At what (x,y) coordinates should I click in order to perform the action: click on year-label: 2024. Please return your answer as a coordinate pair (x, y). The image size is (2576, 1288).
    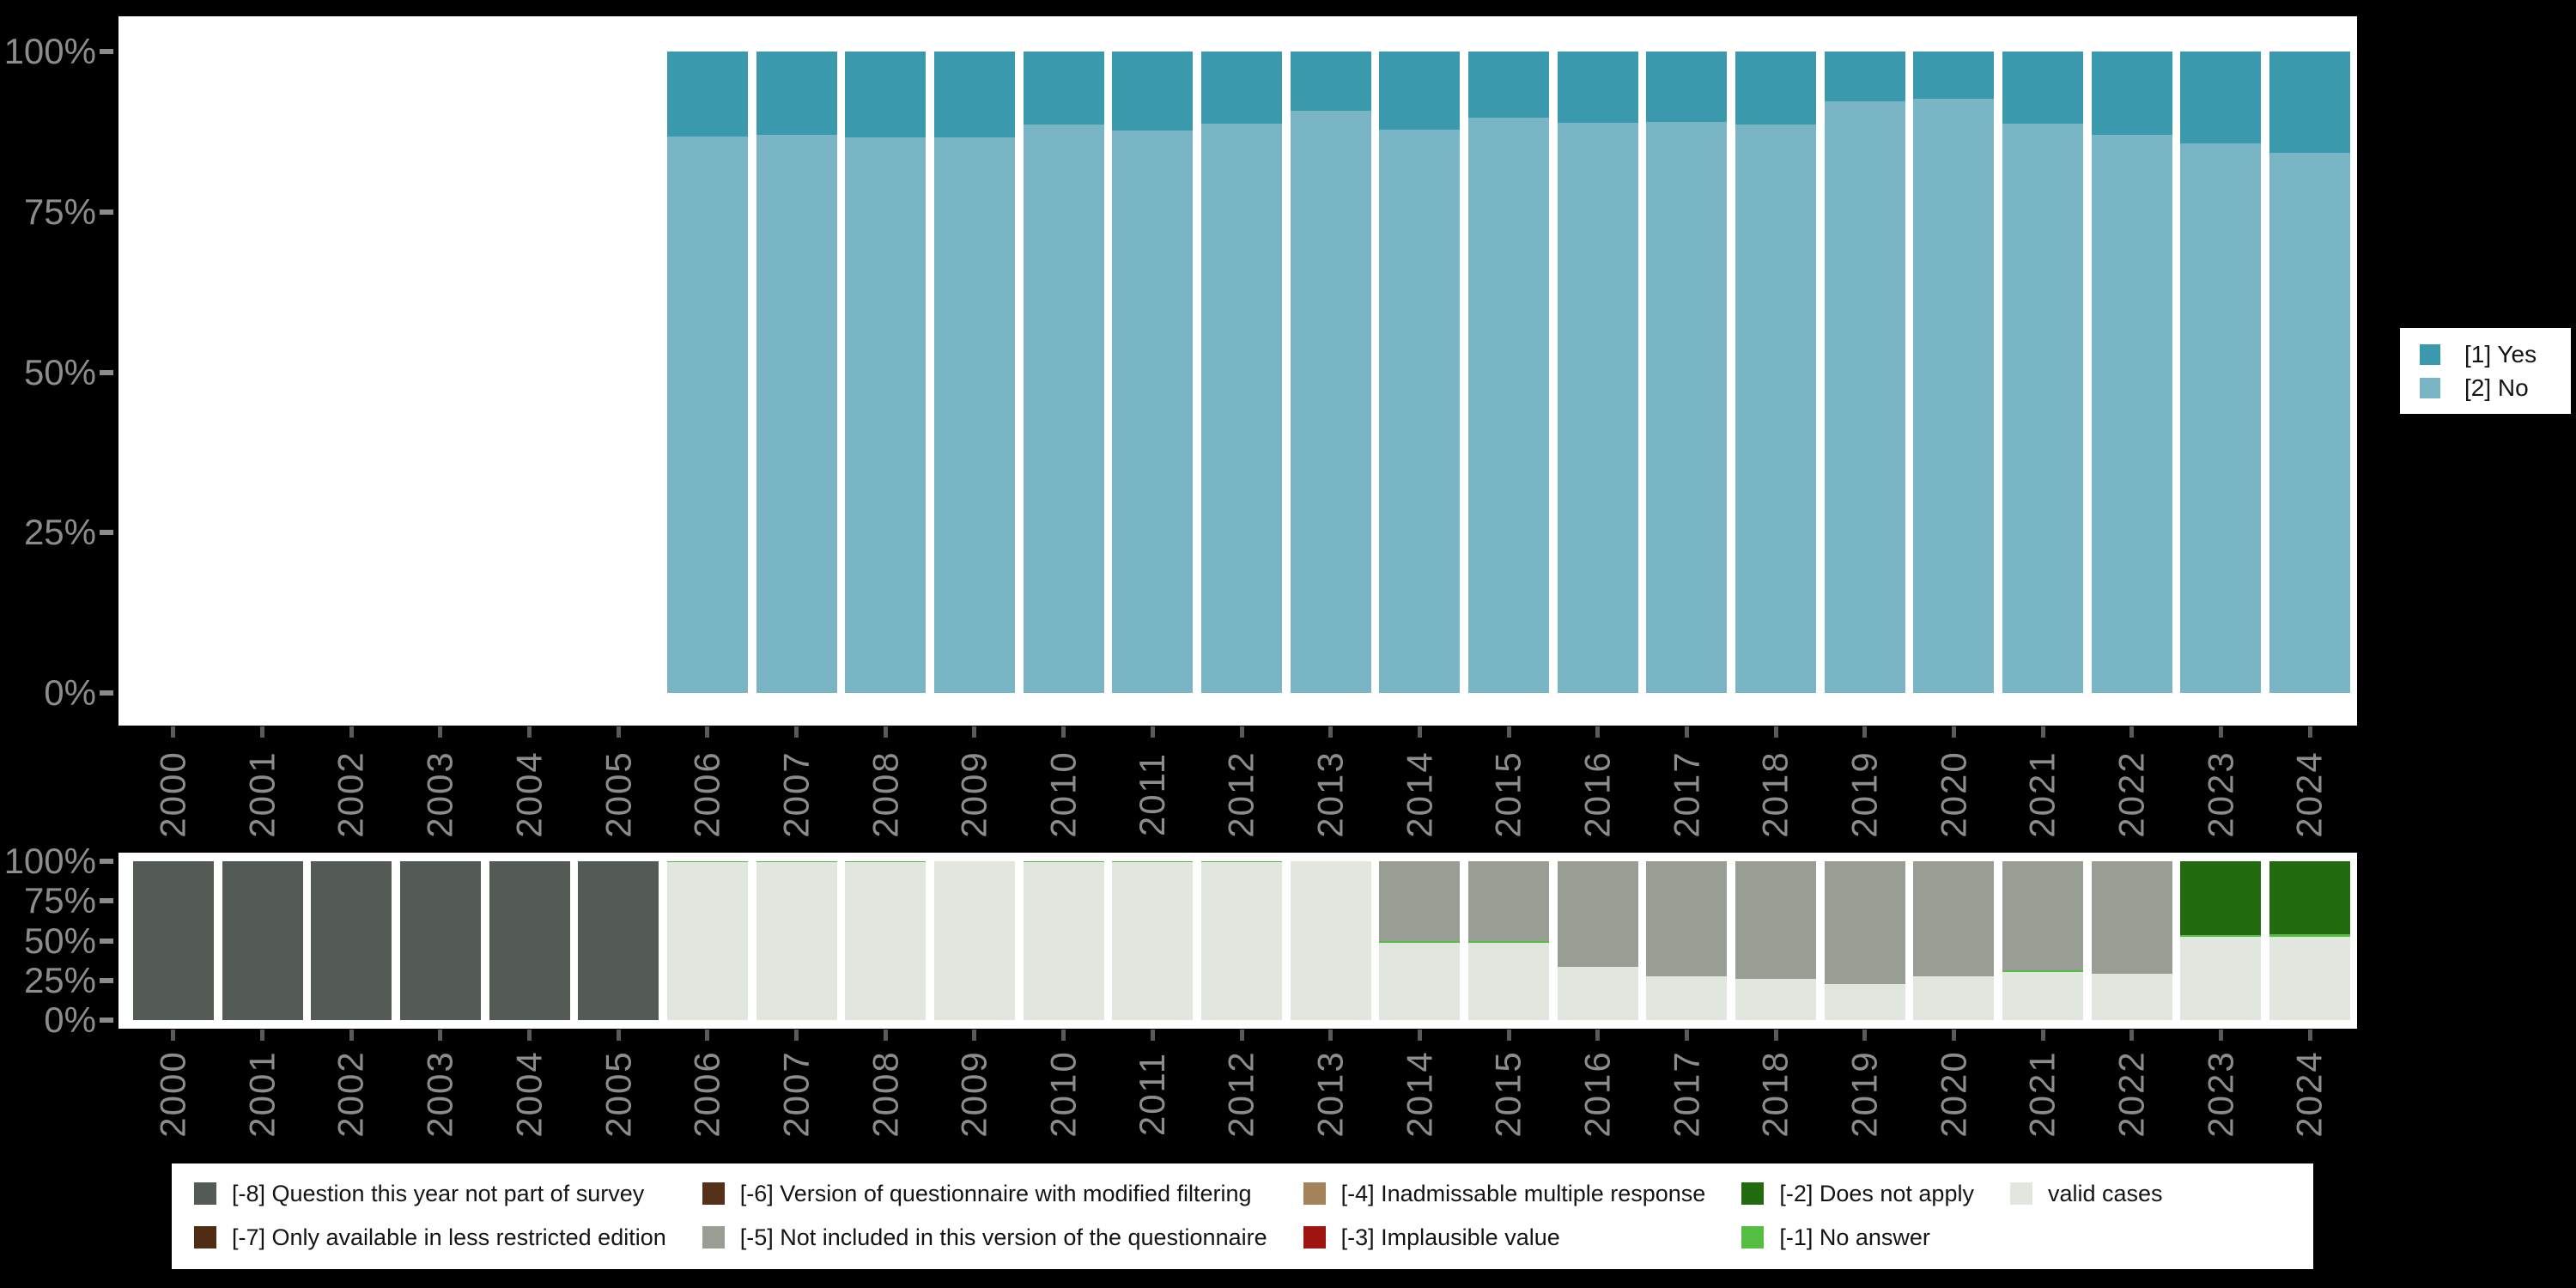
    Looking at the image, I should click on (2309, 1094).